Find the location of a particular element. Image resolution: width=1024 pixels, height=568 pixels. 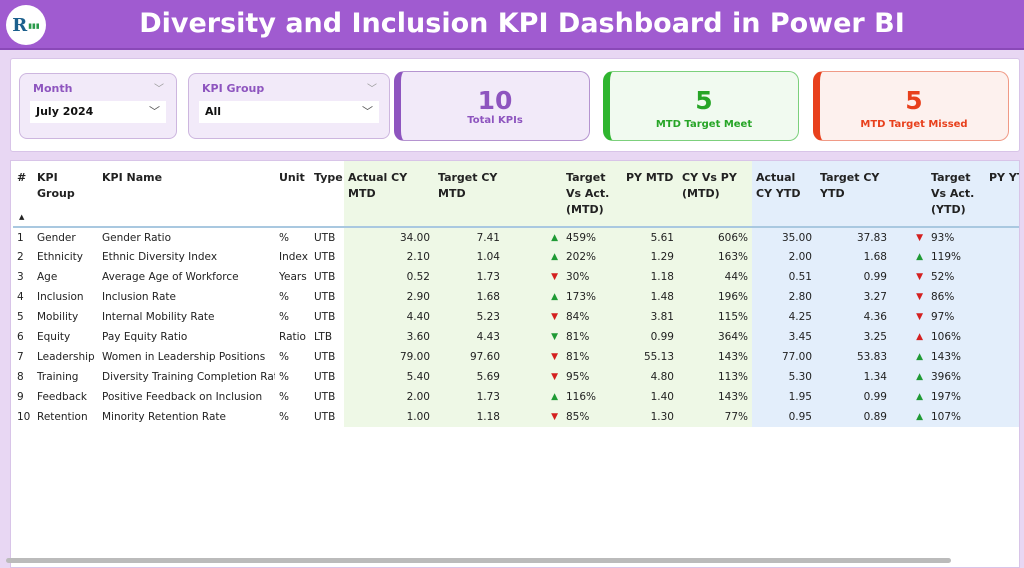

row-number-cell: 2 is located at coordinates (20, 257).